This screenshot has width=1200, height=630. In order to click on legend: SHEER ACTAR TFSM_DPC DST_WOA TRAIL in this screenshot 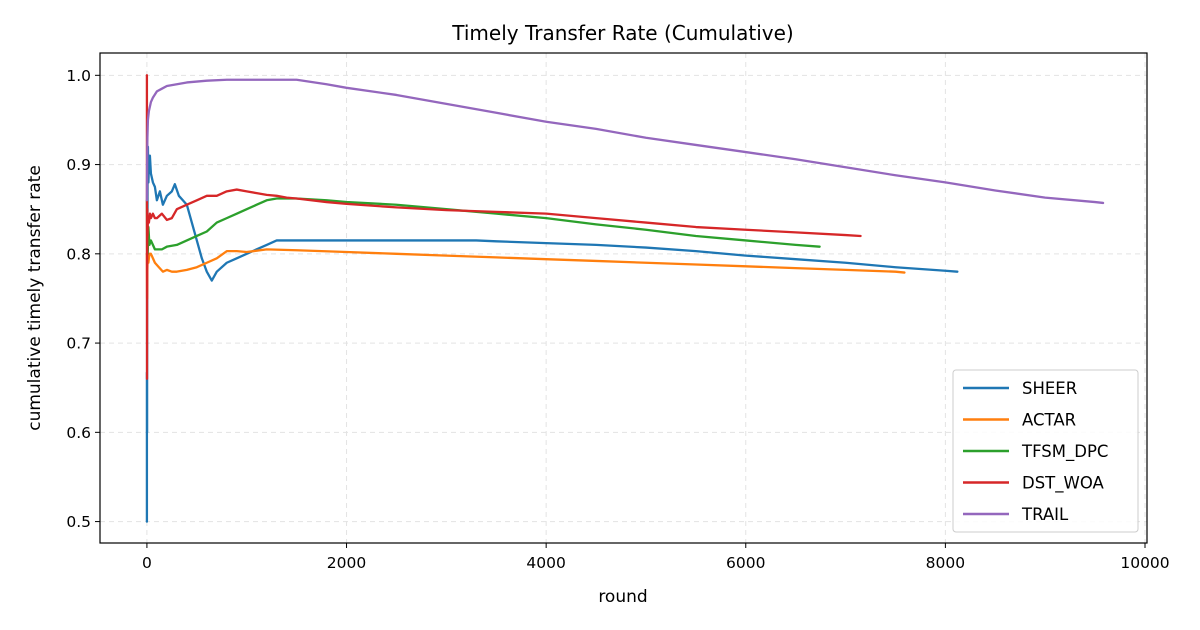, I will do `click(1045, 451)`.